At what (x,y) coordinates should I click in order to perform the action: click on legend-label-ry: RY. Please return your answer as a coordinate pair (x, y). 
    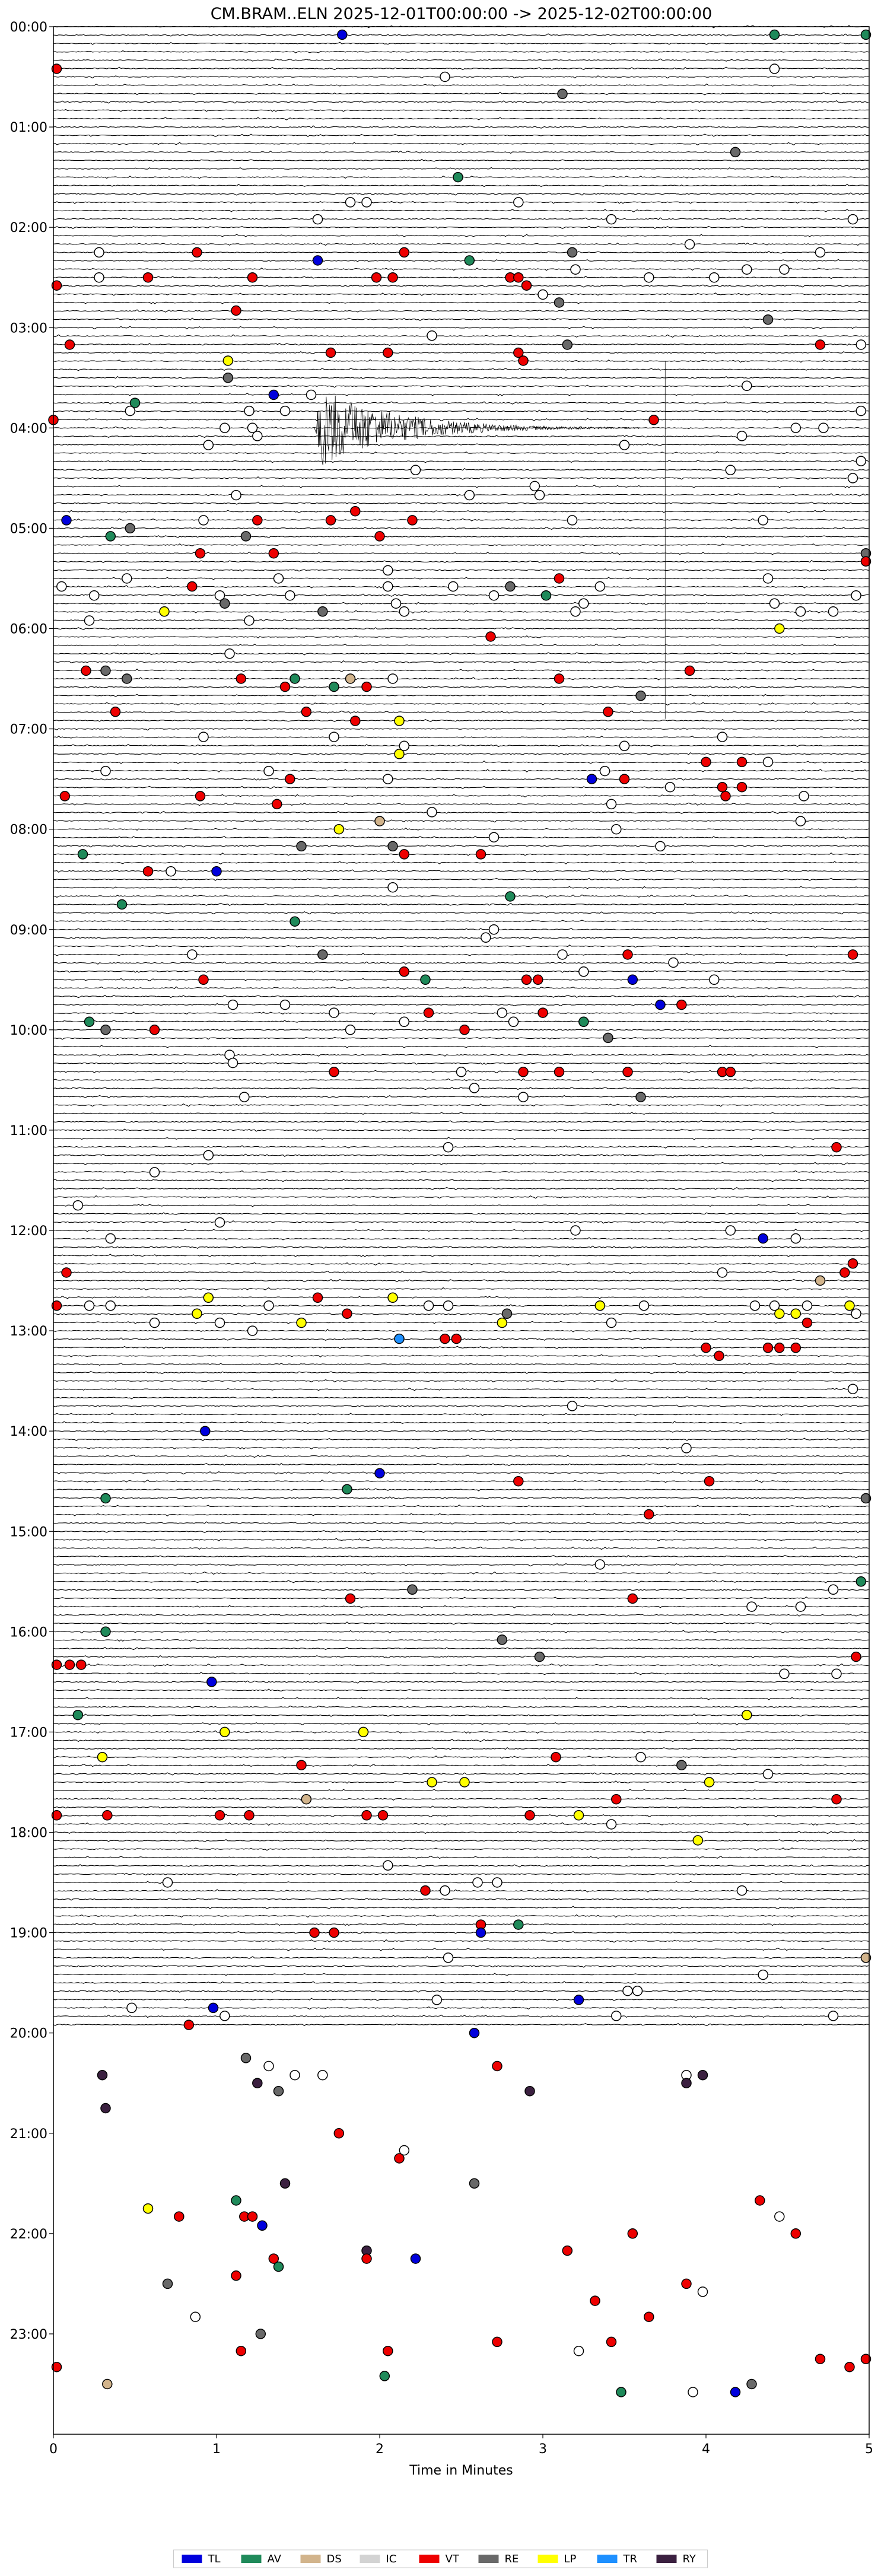
    Looking at the image, I should click on (690, 2559).